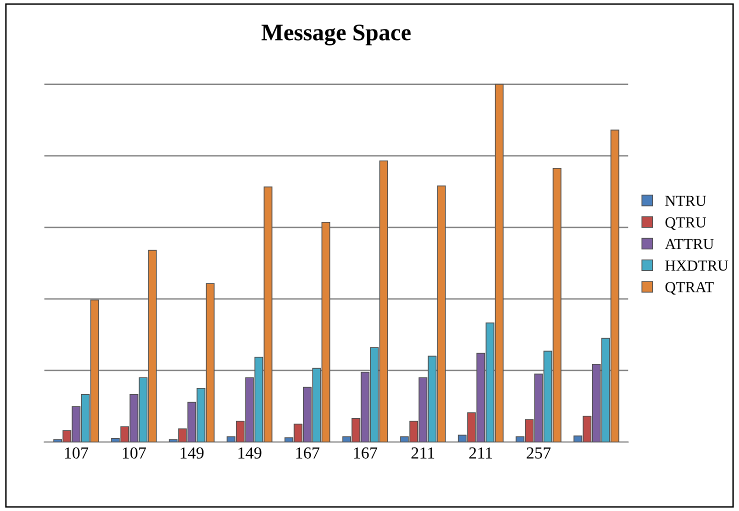 This screenshot has width=739, height=511. What do you see at coordinates (685, 201) in the screenshot?
I see `legend-label: NTRU` at bounding box center [685, 201].